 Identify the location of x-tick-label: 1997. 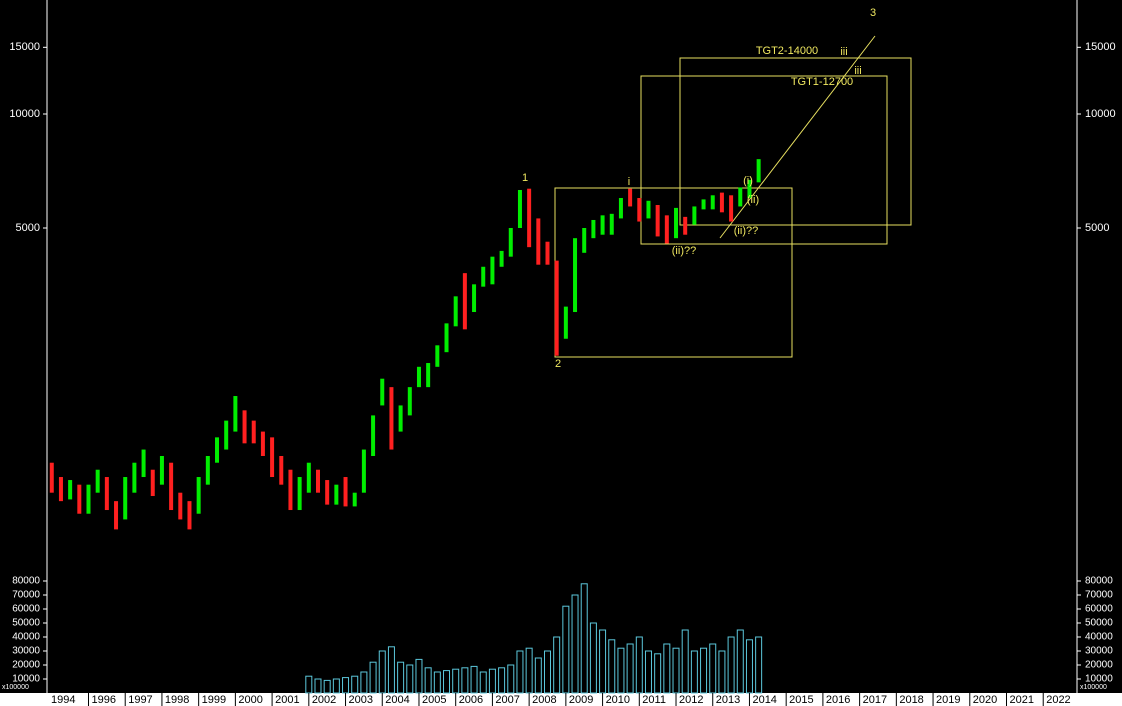
(140, 700).